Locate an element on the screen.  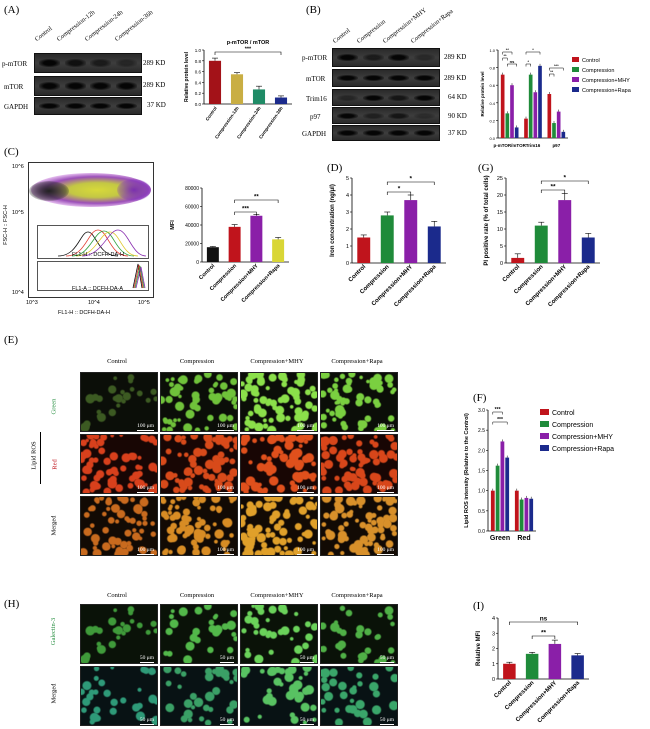
y-axis-label: Relative MFI is located at coordinates (479, 648).